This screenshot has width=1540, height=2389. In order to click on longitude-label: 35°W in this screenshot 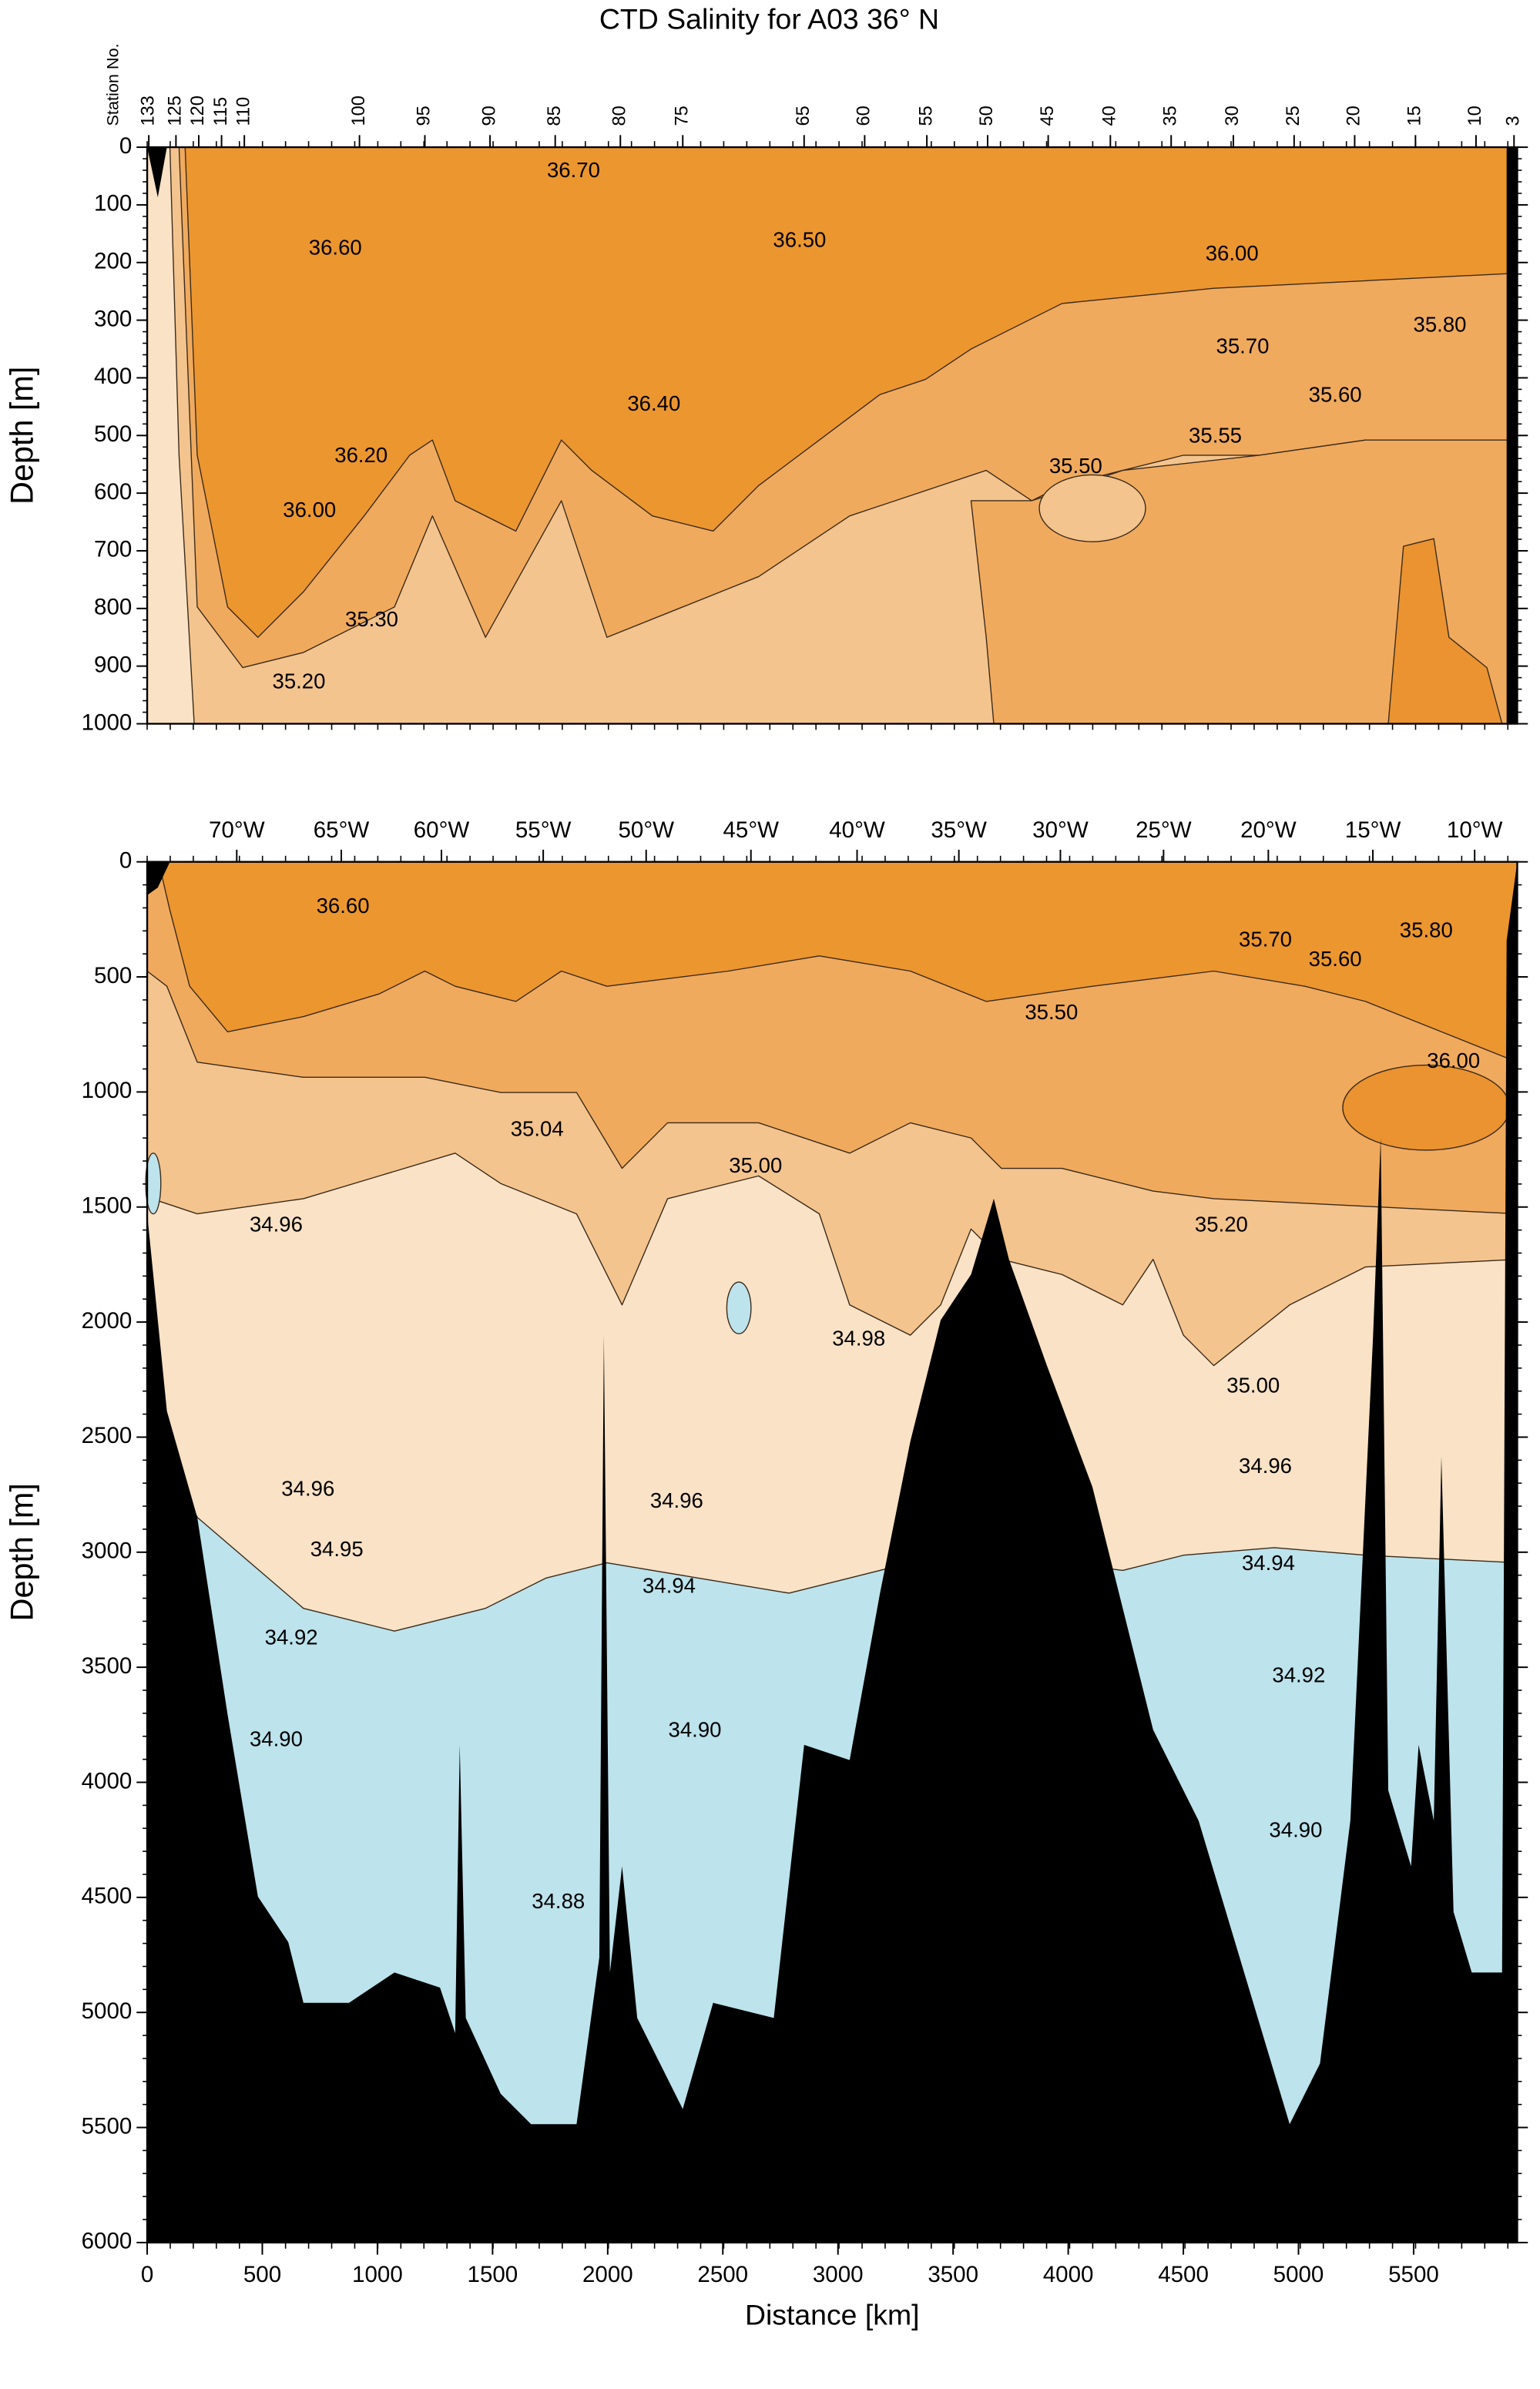, I will do `click(959, 830)`.